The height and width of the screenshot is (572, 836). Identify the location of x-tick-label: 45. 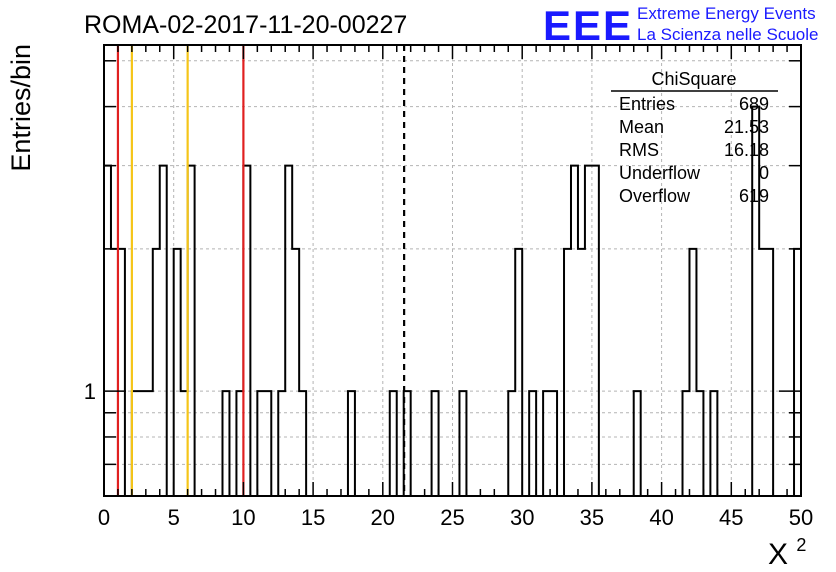
(731, 517).